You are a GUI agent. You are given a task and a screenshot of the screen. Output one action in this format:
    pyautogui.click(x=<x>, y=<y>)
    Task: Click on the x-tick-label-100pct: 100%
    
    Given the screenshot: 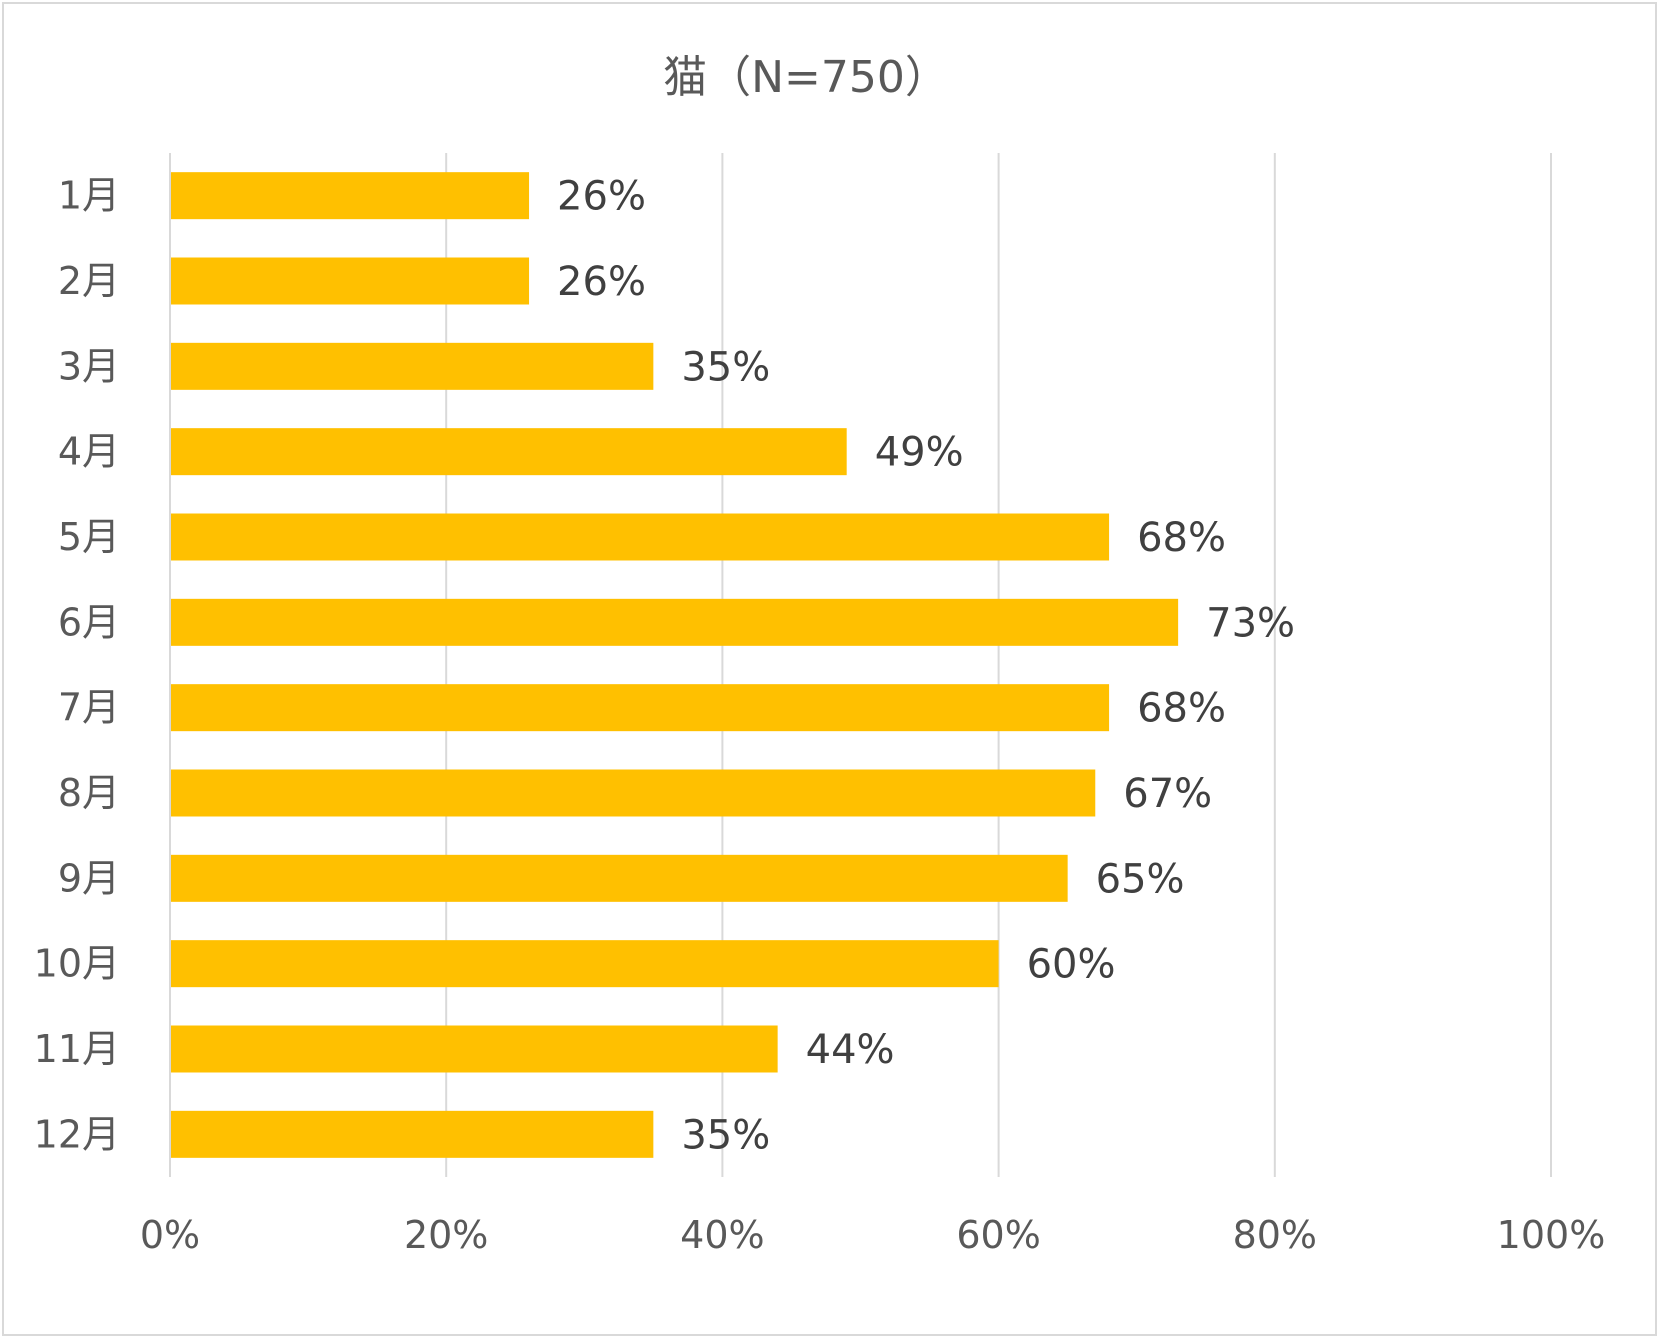 What is the action you would take?
    pyautogui.click(x=1551, y=1235)
    